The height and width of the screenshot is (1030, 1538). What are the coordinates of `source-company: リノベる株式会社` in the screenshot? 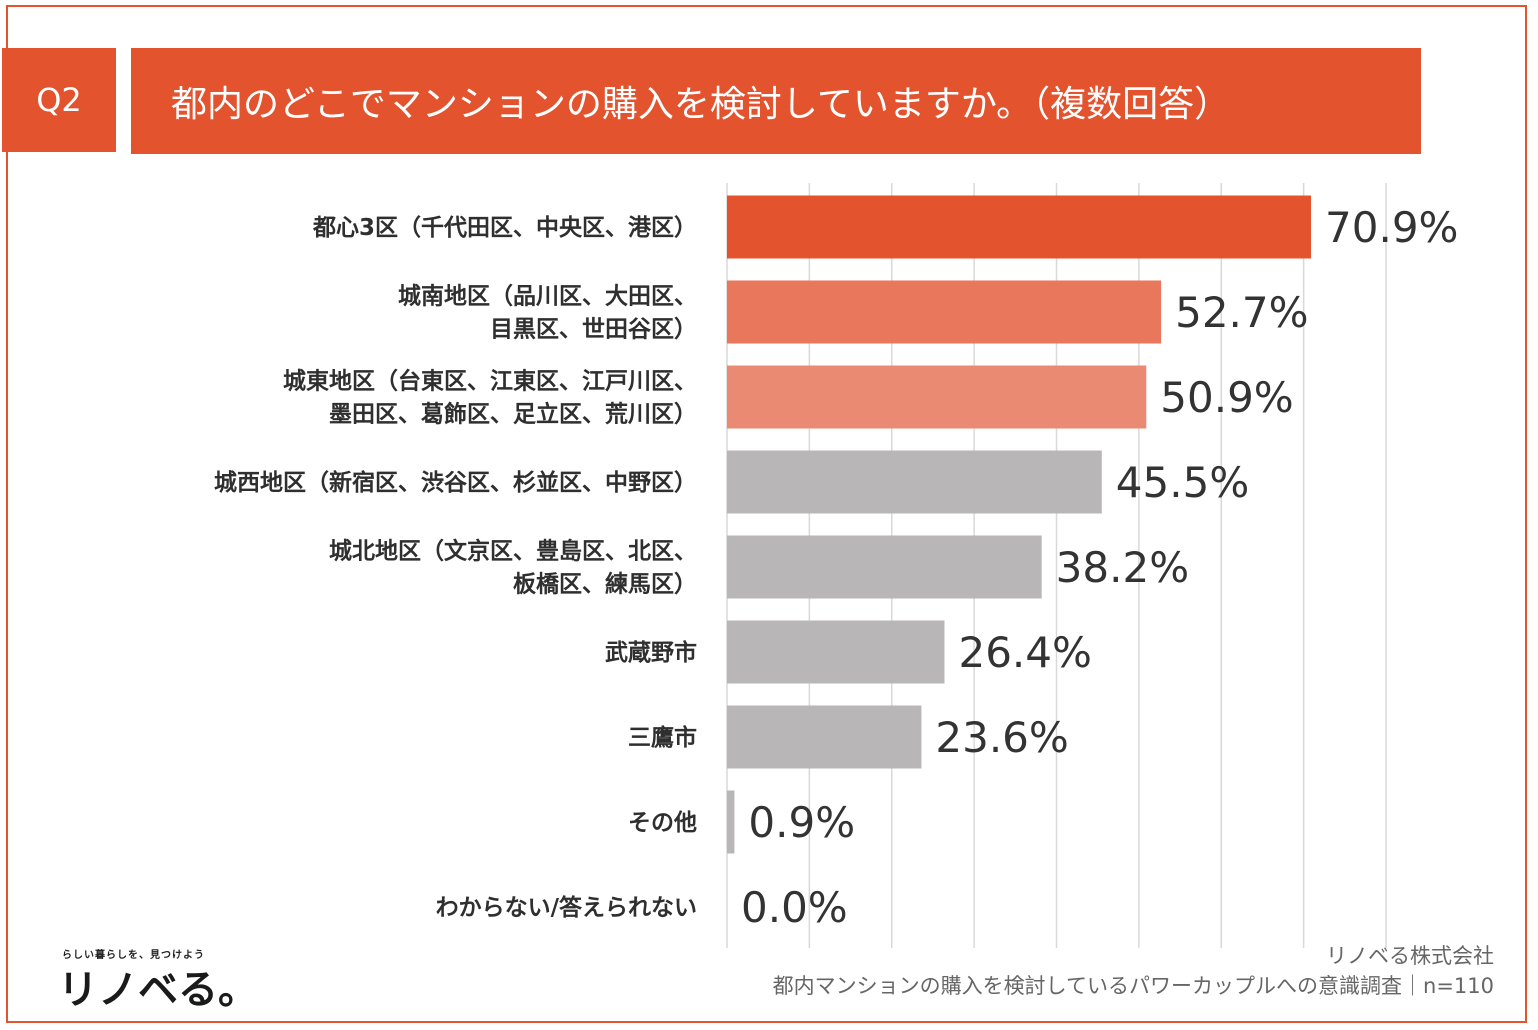 It's located at (1410, 956).